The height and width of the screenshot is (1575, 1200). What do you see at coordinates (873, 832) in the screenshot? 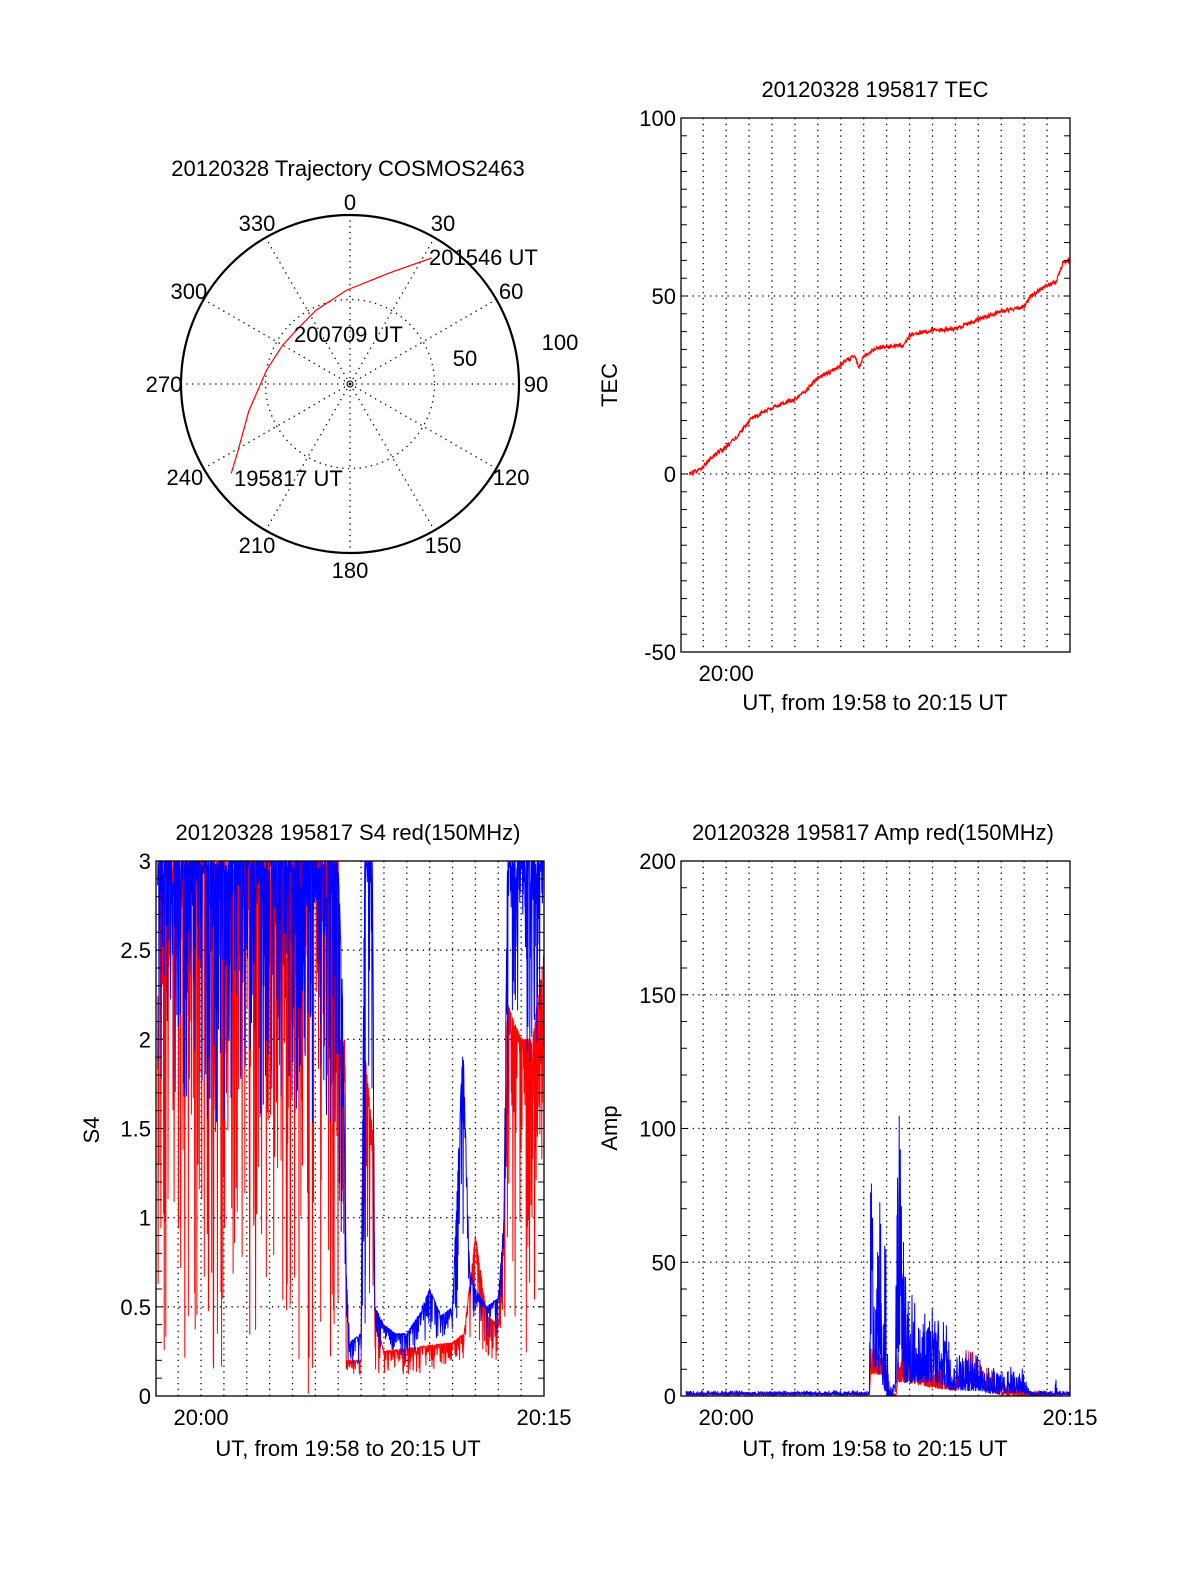
I see `amp-title: 20120328 195817 Amp red(150MHz)` at bounding box center [873, 832].